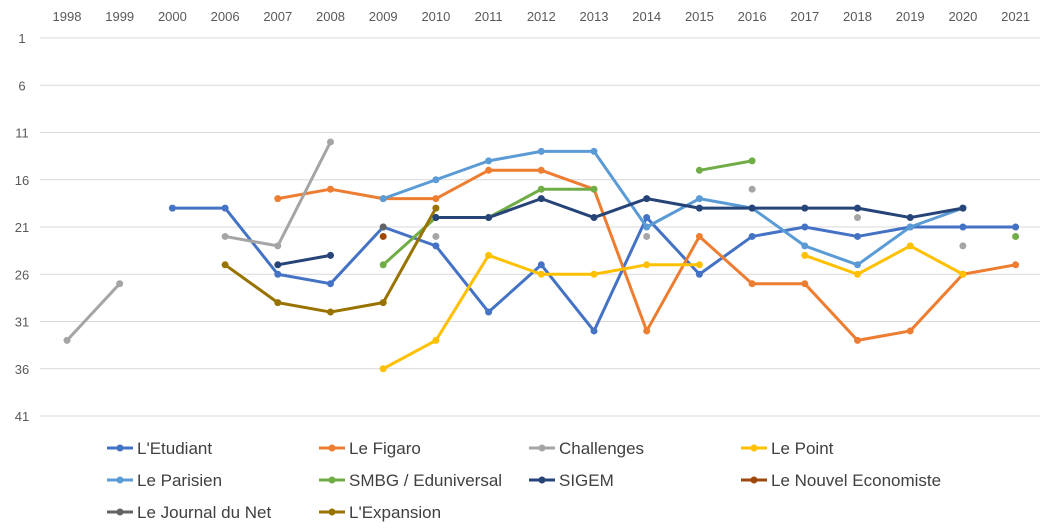  What do you see at coordinates (787, 448) in the screenshot?
I see `legend-item: Le Point` at bounding box center [787, 448].